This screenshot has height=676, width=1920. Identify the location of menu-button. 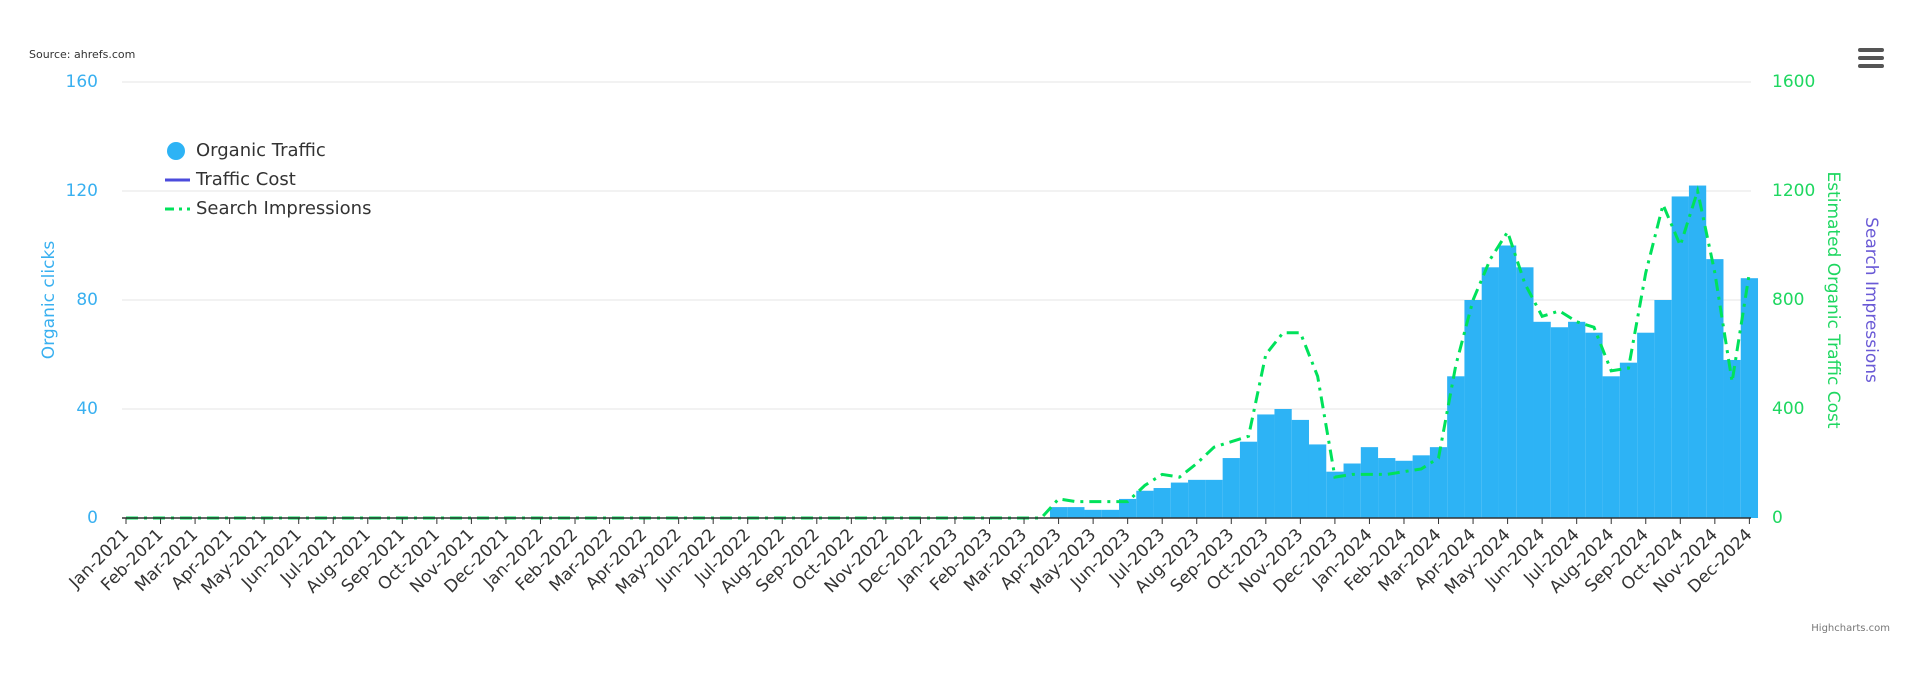
(1871, 58).